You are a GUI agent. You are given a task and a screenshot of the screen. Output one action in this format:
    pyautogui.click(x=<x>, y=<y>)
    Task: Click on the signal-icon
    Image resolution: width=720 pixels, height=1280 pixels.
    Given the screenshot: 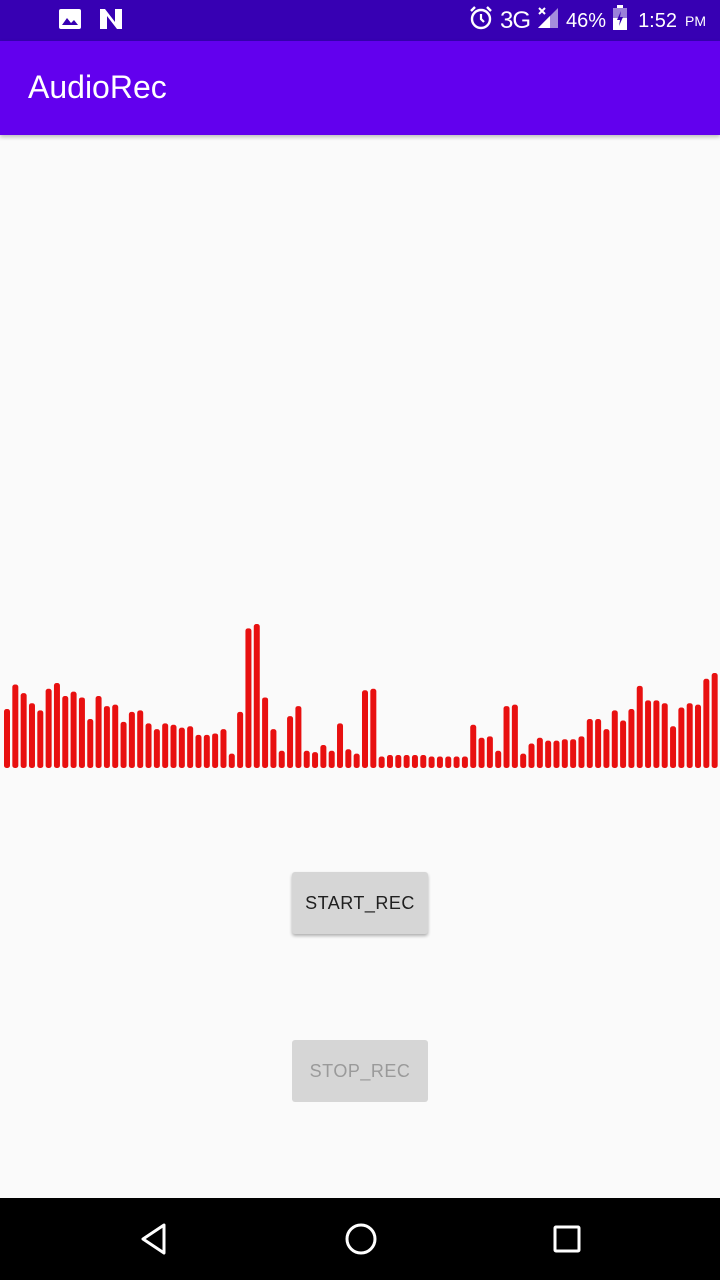 What is the action you would take?
    pyautogui.click(x=548, y=21)
    